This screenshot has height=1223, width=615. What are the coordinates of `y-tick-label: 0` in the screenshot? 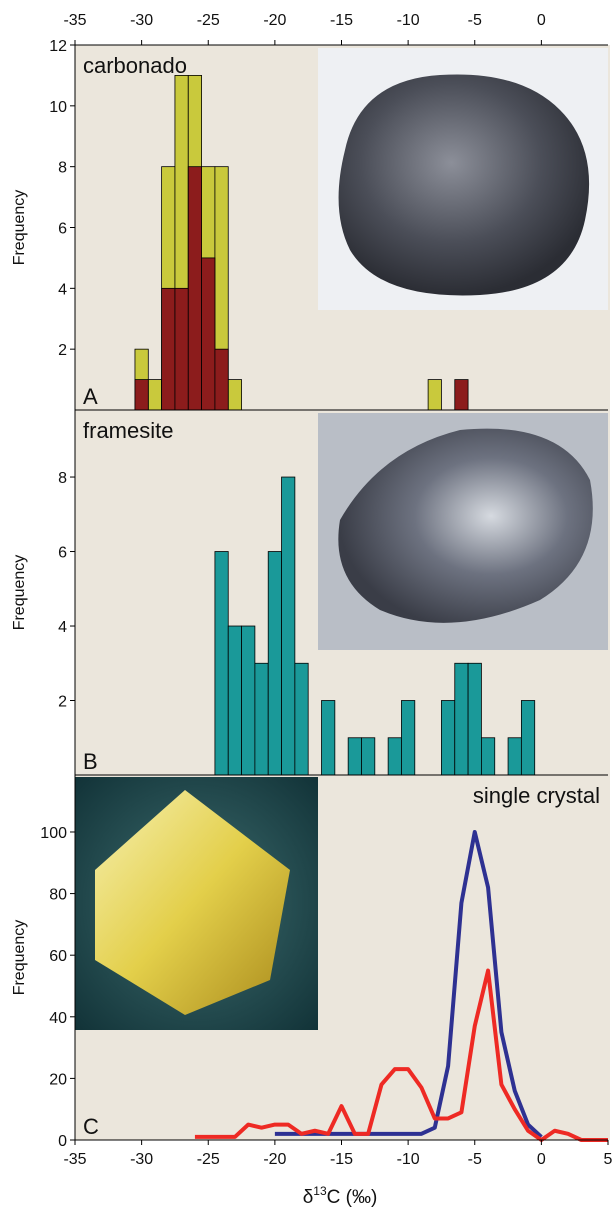 It's located at (62, 1141).